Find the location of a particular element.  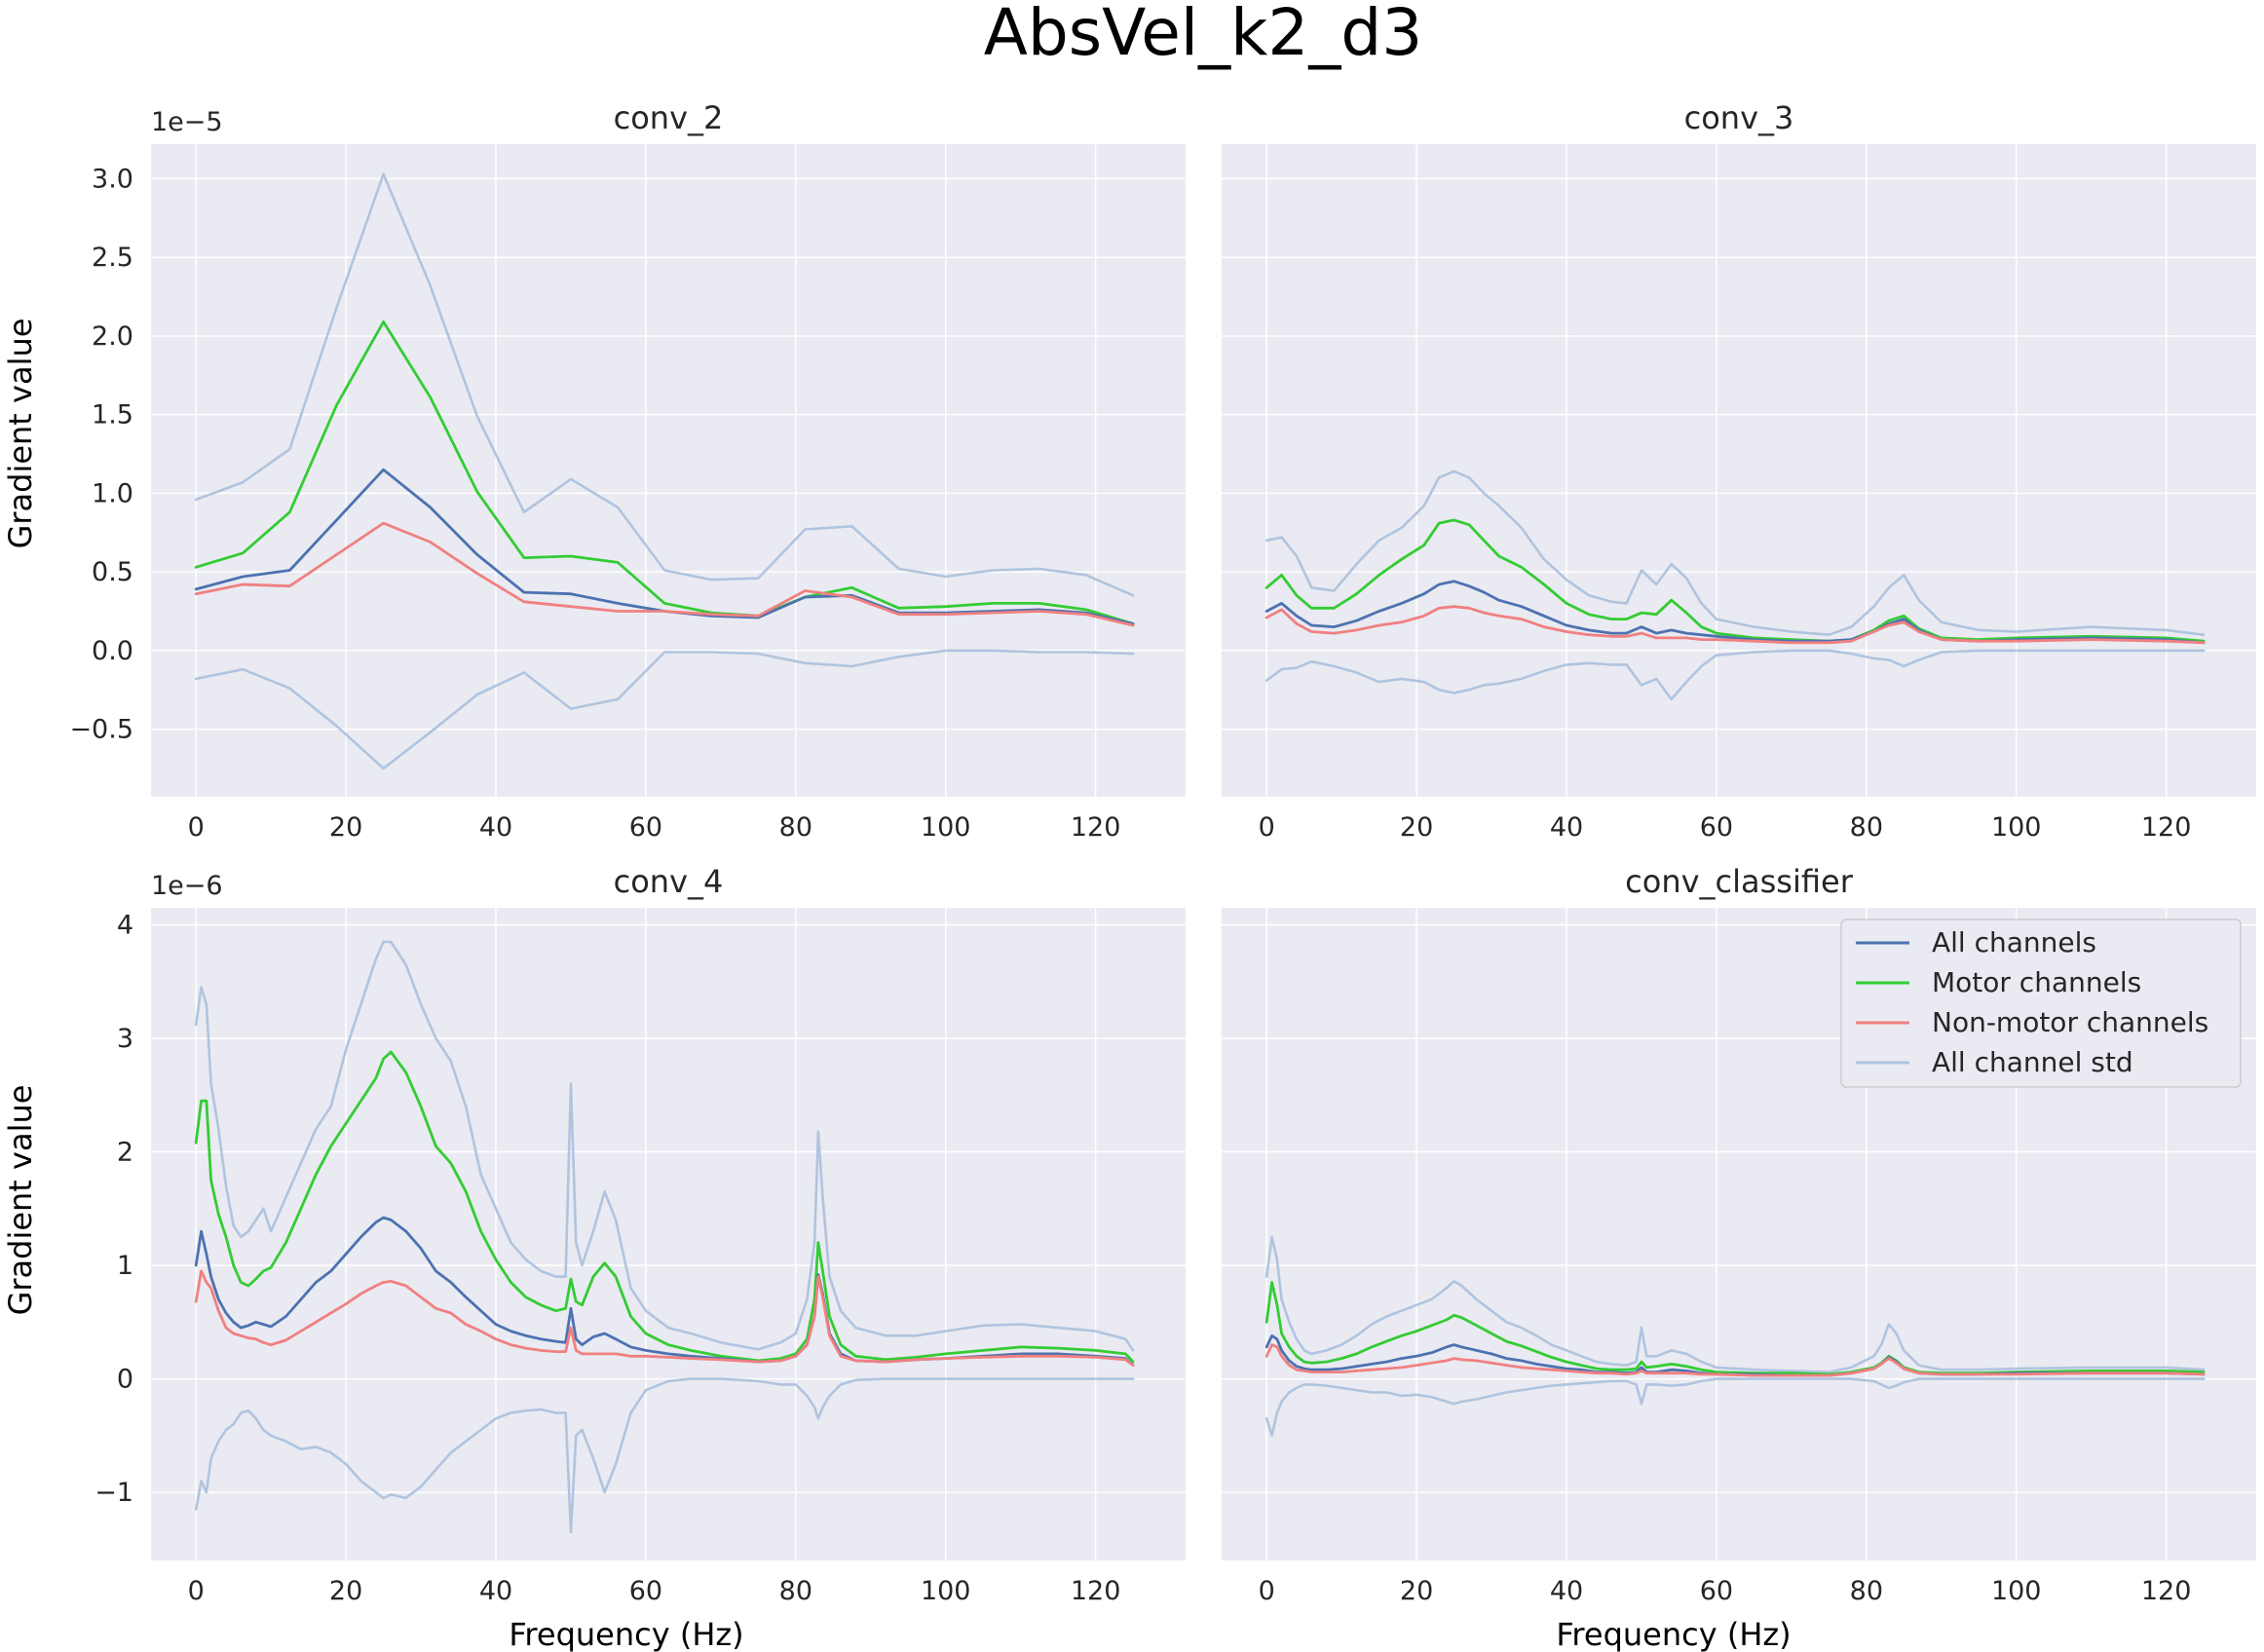

ylabel-top: Gradient value is located at coordinates (20, 434).